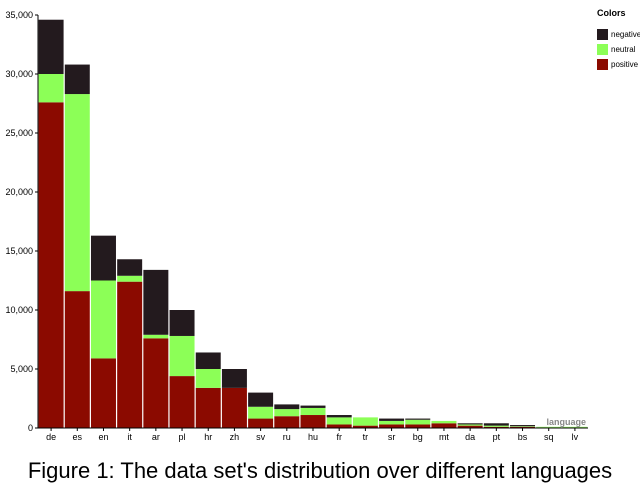 The height and width of the screenshot is (484, 640). Describe the element at coordinates (602, 34) in the screenshot. I see `legend-swatch-negative` at that location.